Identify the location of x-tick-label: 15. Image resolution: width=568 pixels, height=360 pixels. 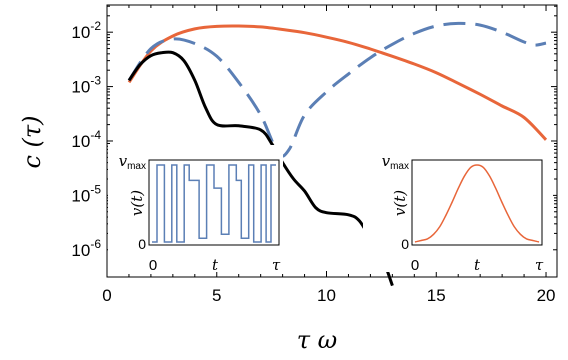
(436, 295).